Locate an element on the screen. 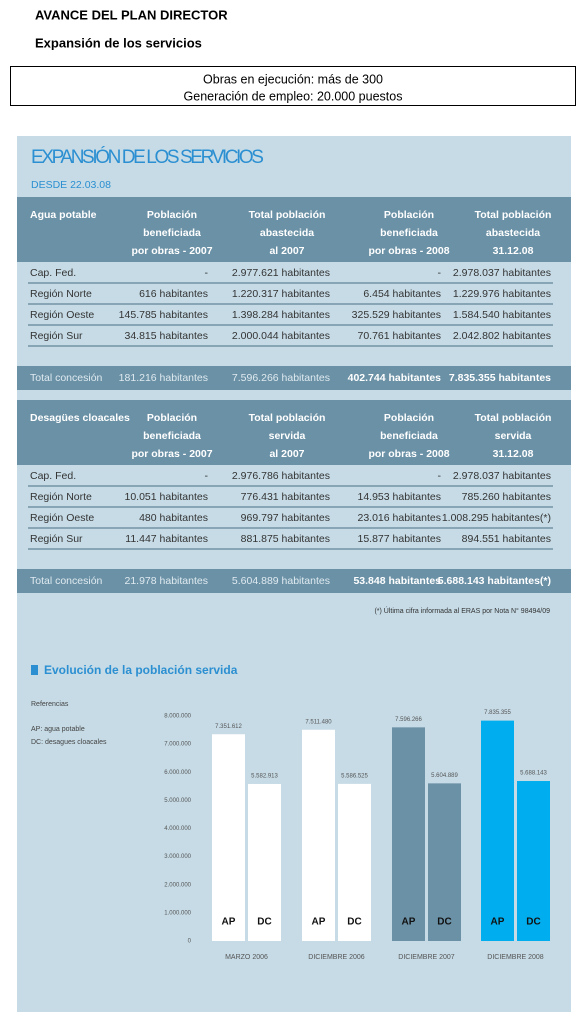  y-tick-label: 5.000.000 is located at coordinates (177, 801).